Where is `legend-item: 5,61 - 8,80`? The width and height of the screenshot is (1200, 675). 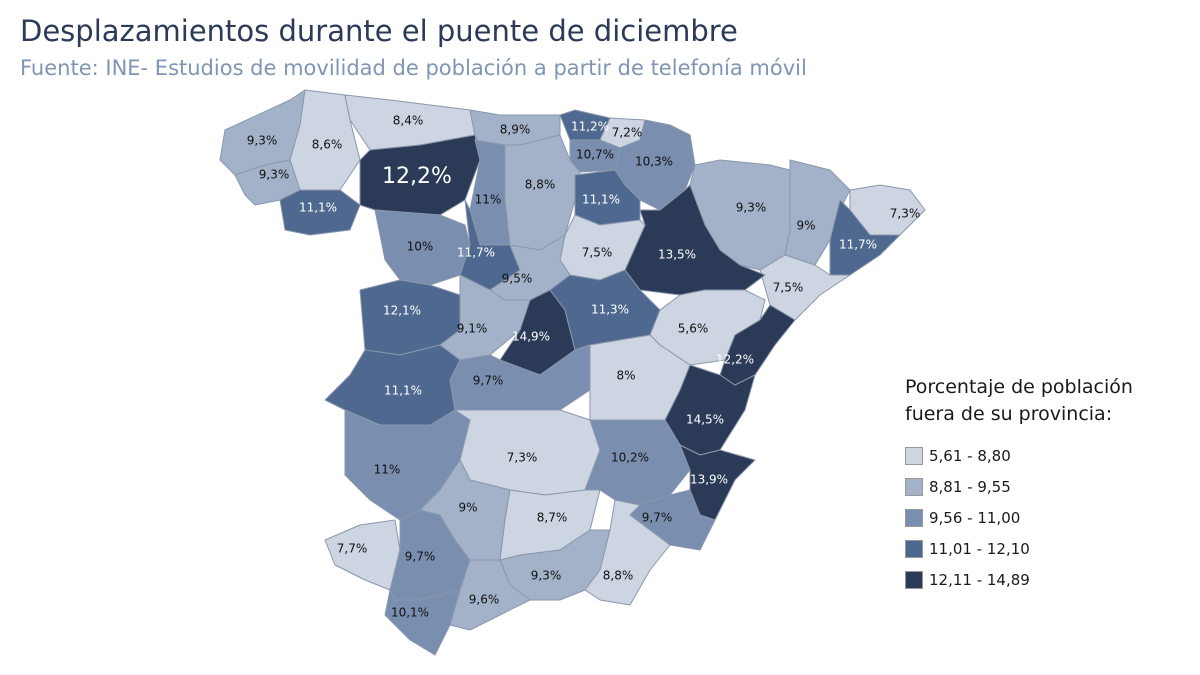 legend-item: 5,61 - 8,80 is located at coordinates (1019, 455).